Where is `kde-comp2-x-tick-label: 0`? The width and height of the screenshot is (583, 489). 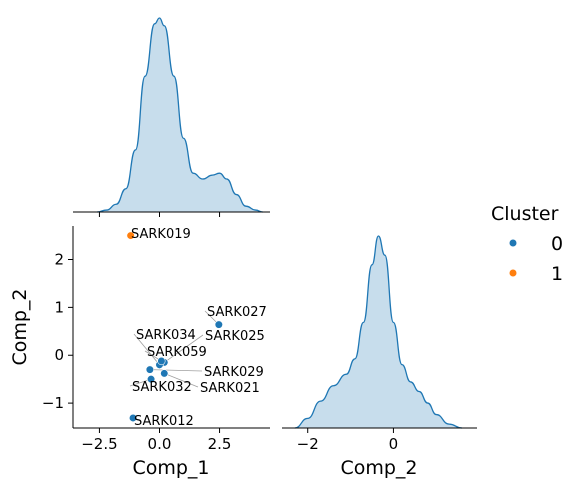 kde-comp2-x-tick-label: 0 is located at coordinates (394, 444).